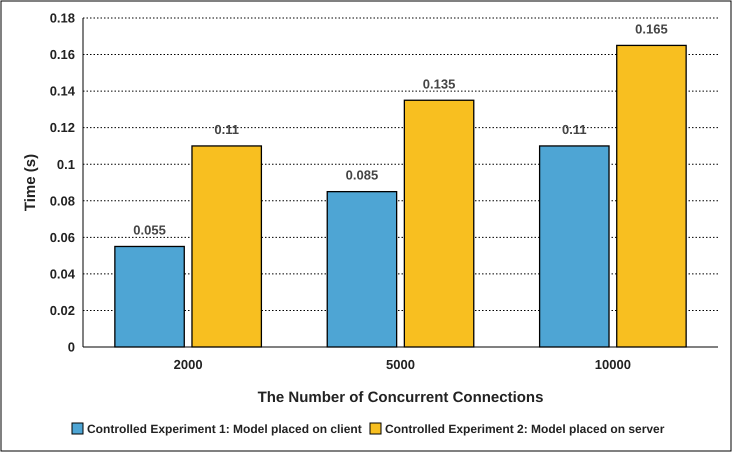 The width and height of the screenshot is (732, 452). What do you see at coordinates (612, 364) in the screenshot?
I see `x-tick-label: 10000` at bounding box center [612, 364].